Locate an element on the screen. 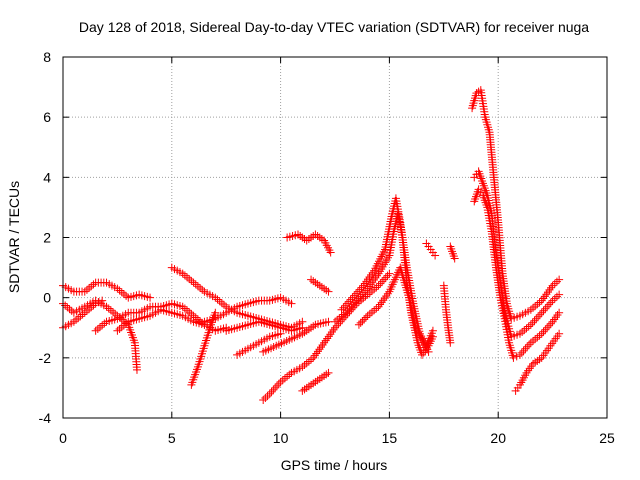 This screenshot has height=480, width=640. y-tick-label: 2 is located at coordinates (47, 238).